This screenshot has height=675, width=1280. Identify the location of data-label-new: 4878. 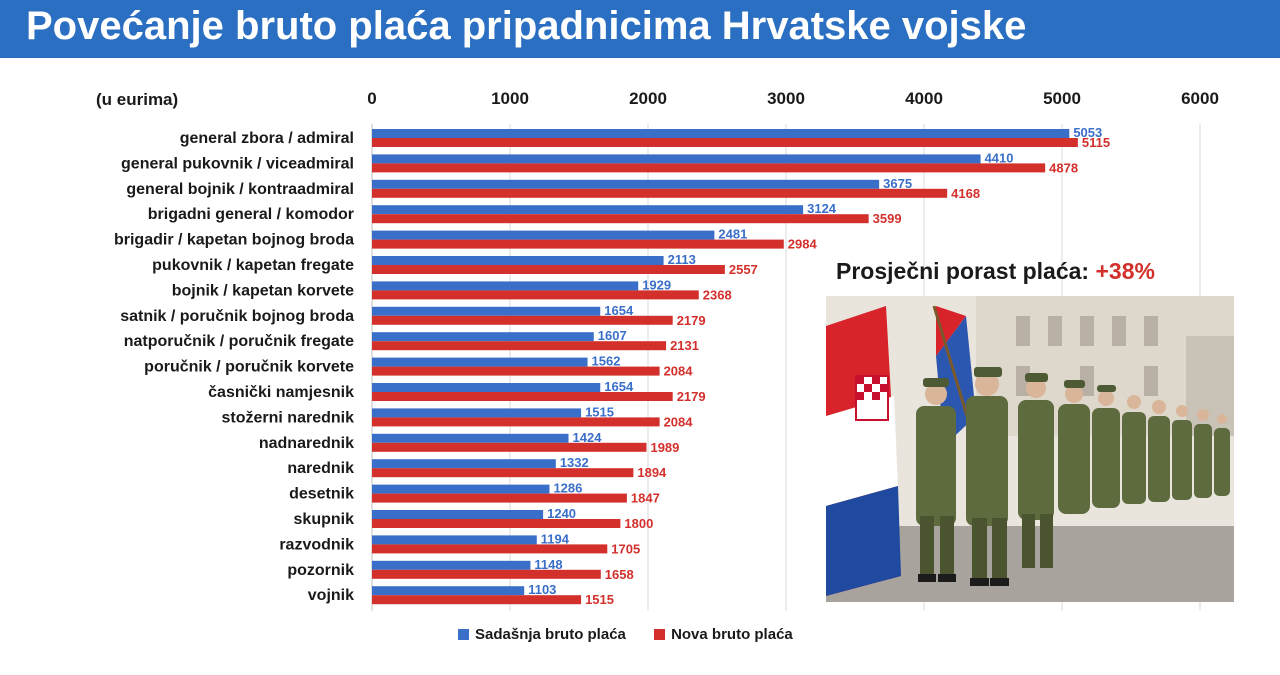
(1063, 167).